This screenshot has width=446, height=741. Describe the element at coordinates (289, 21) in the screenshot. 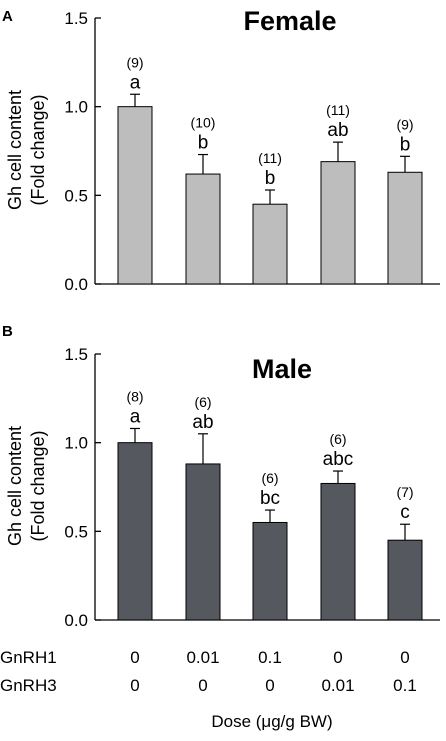

I see `chart-title: Female` at that location.